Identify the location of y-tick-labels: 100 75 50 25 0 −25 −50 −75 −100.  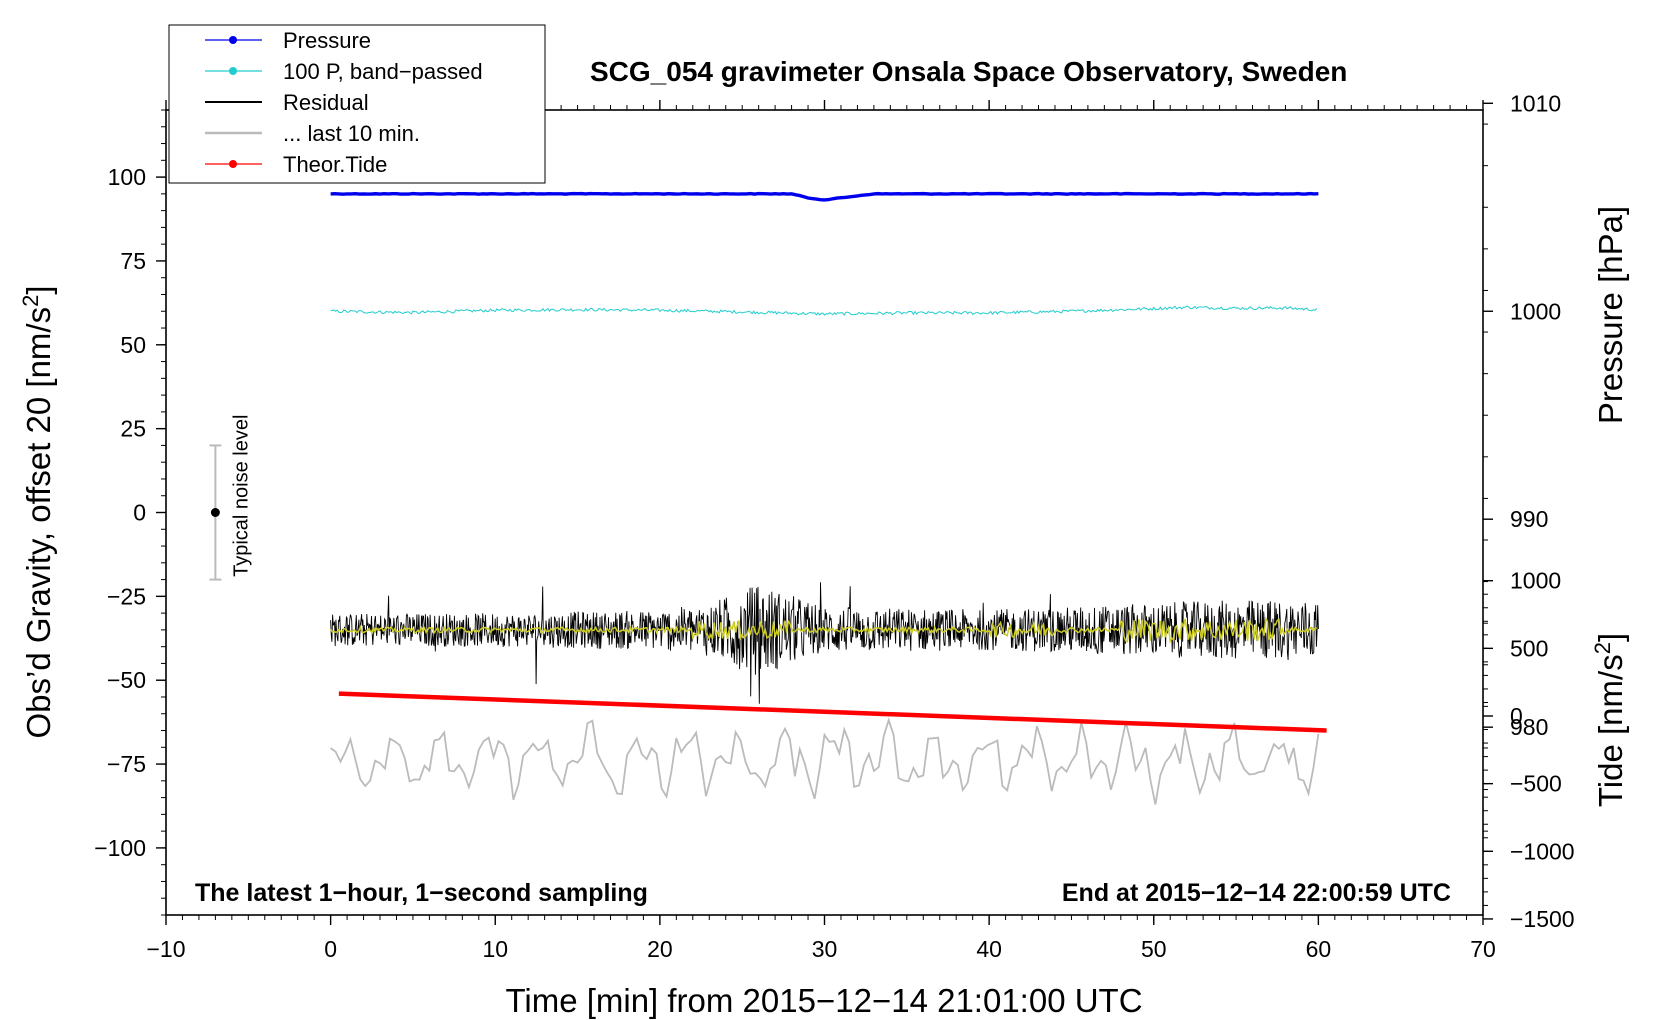
(120, 512).